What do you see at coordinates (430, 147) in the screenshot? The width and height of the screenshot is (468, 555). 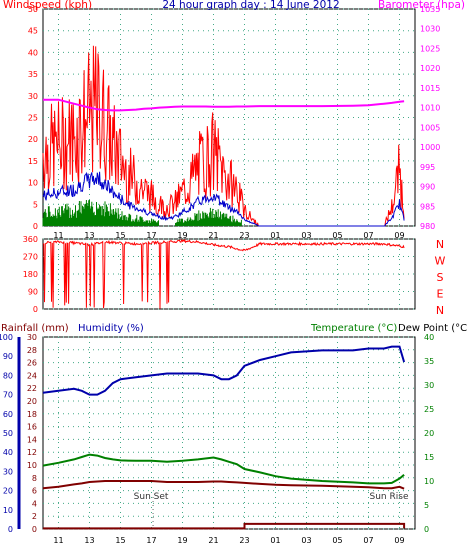 I see `barometer-tick-label: 1000` at bounding box center [430, 147].